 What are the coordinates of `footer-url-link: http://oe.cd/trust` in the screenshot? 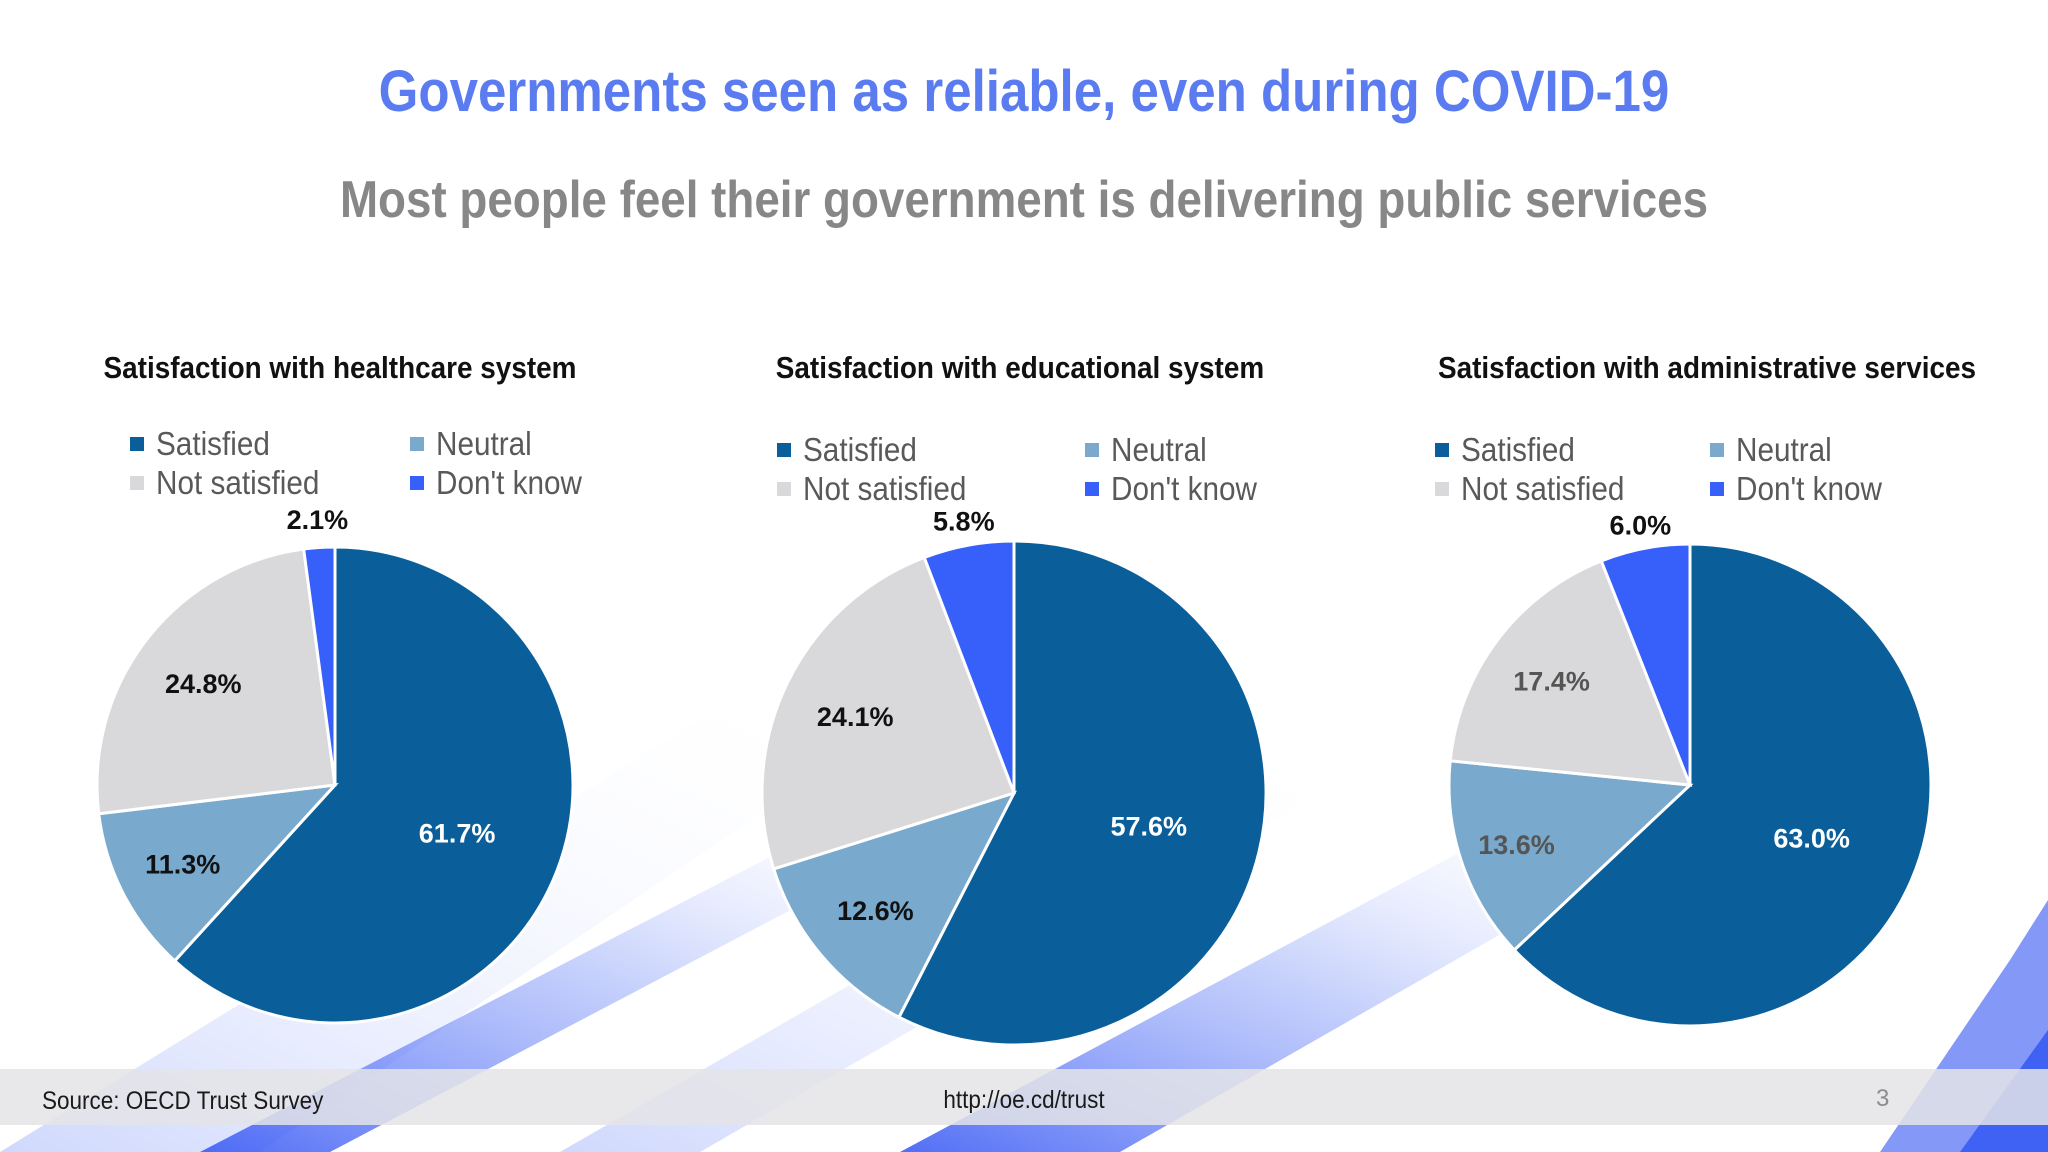 It's located at (1024, 1100).